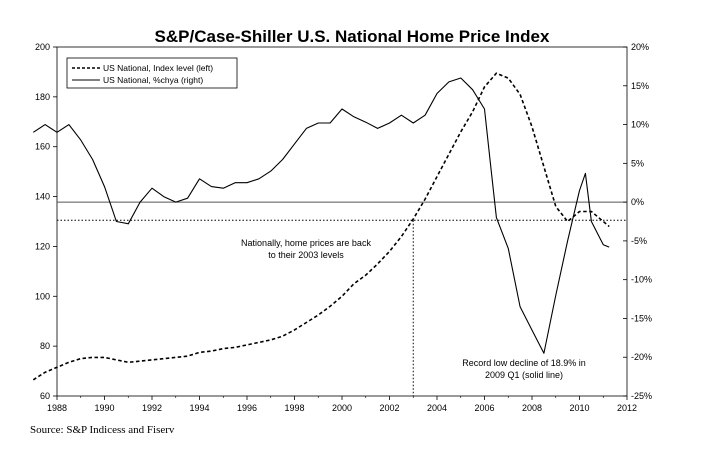 The image size is (705, 455). I want to click on x-tick-label: 1994, so click(199, 408).